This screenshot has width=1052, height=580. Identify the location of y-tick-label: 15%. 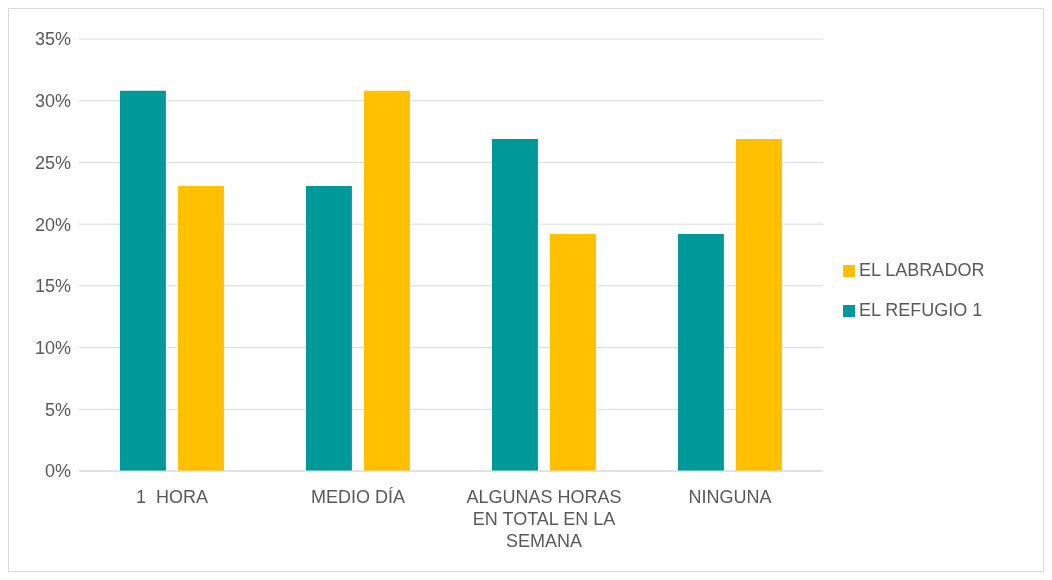
(52, 286).